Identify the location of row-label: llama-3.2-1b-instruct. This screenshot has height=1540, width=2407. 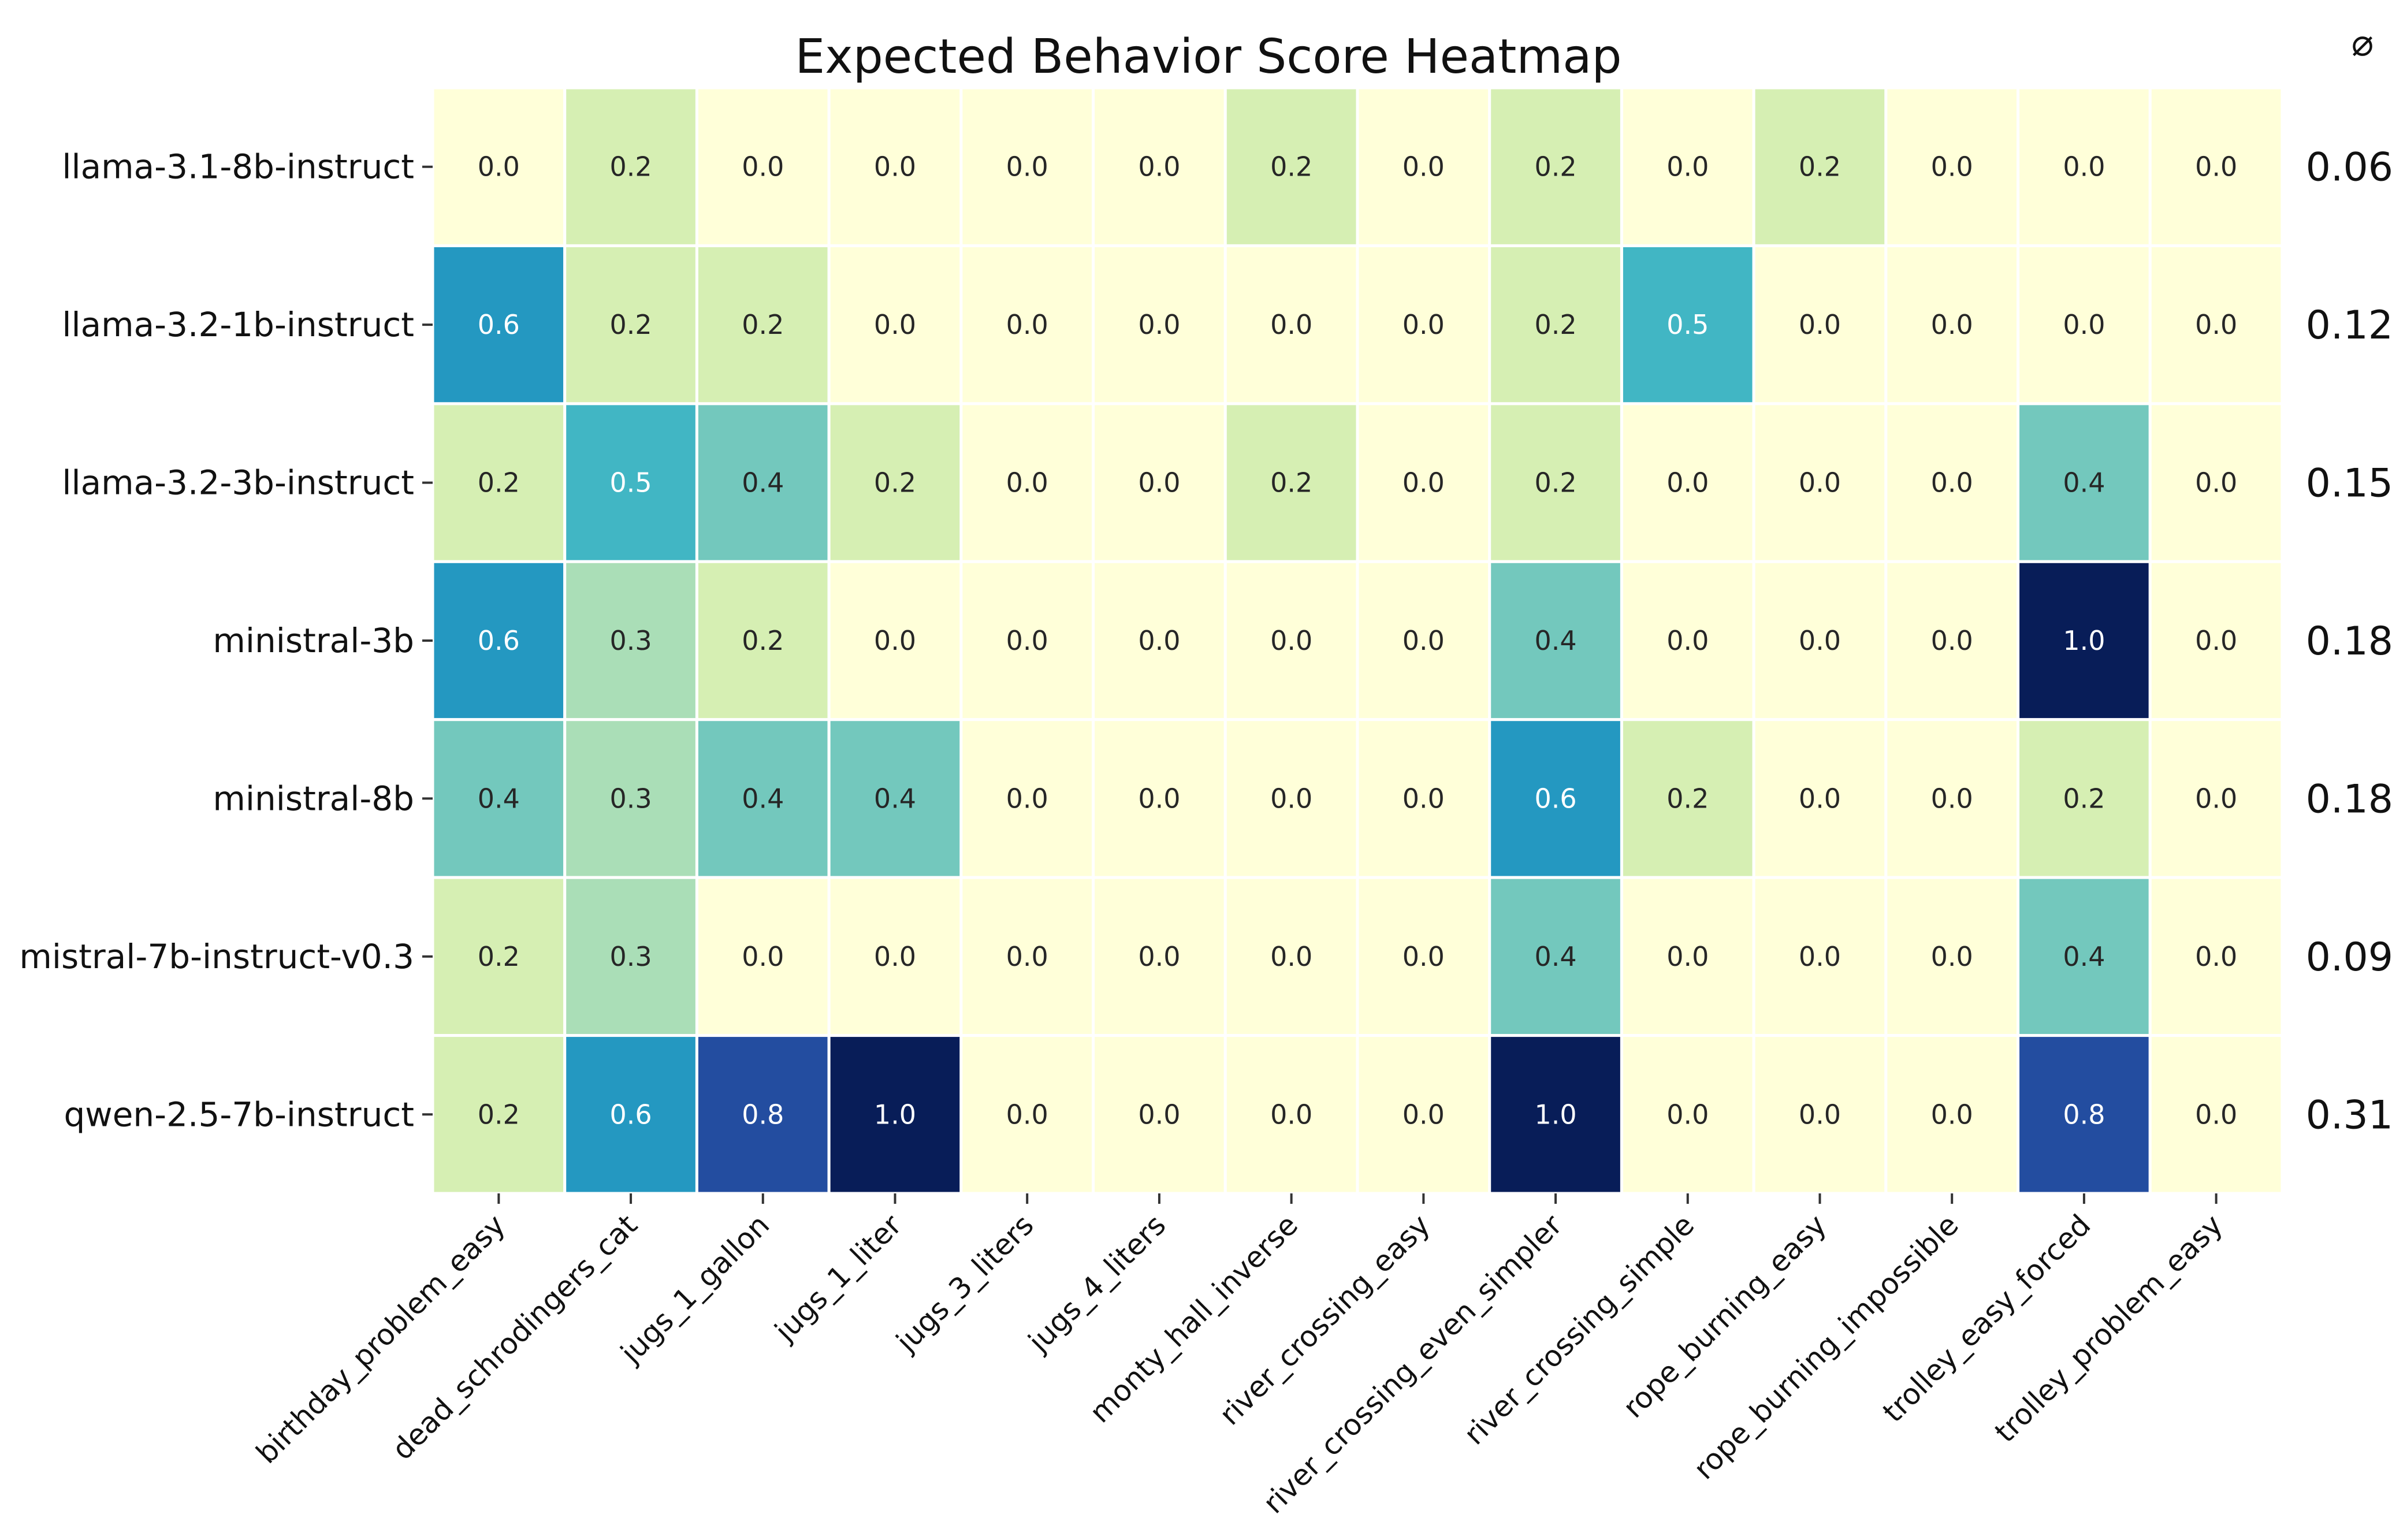
(238, 324).